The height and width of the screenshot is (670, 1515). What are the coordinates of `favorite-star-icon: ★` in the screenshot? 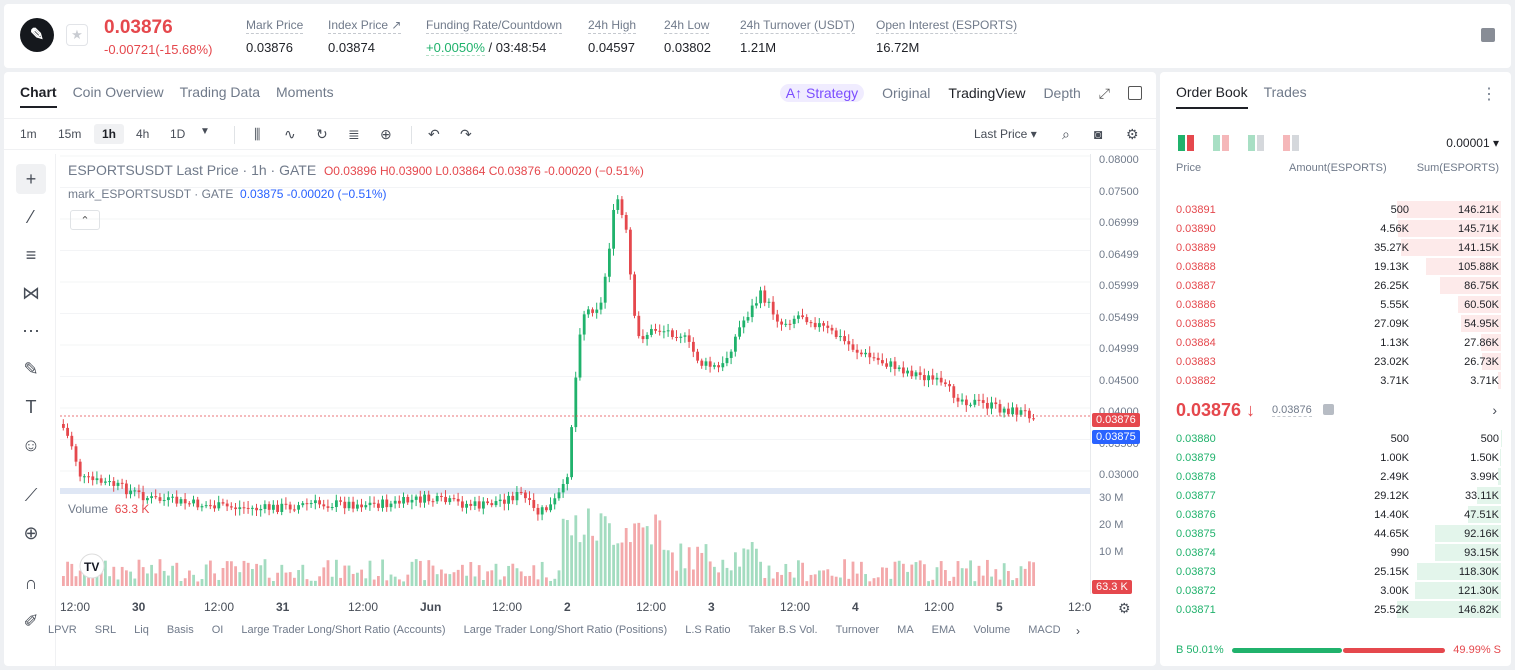 It's located at (77, 35).